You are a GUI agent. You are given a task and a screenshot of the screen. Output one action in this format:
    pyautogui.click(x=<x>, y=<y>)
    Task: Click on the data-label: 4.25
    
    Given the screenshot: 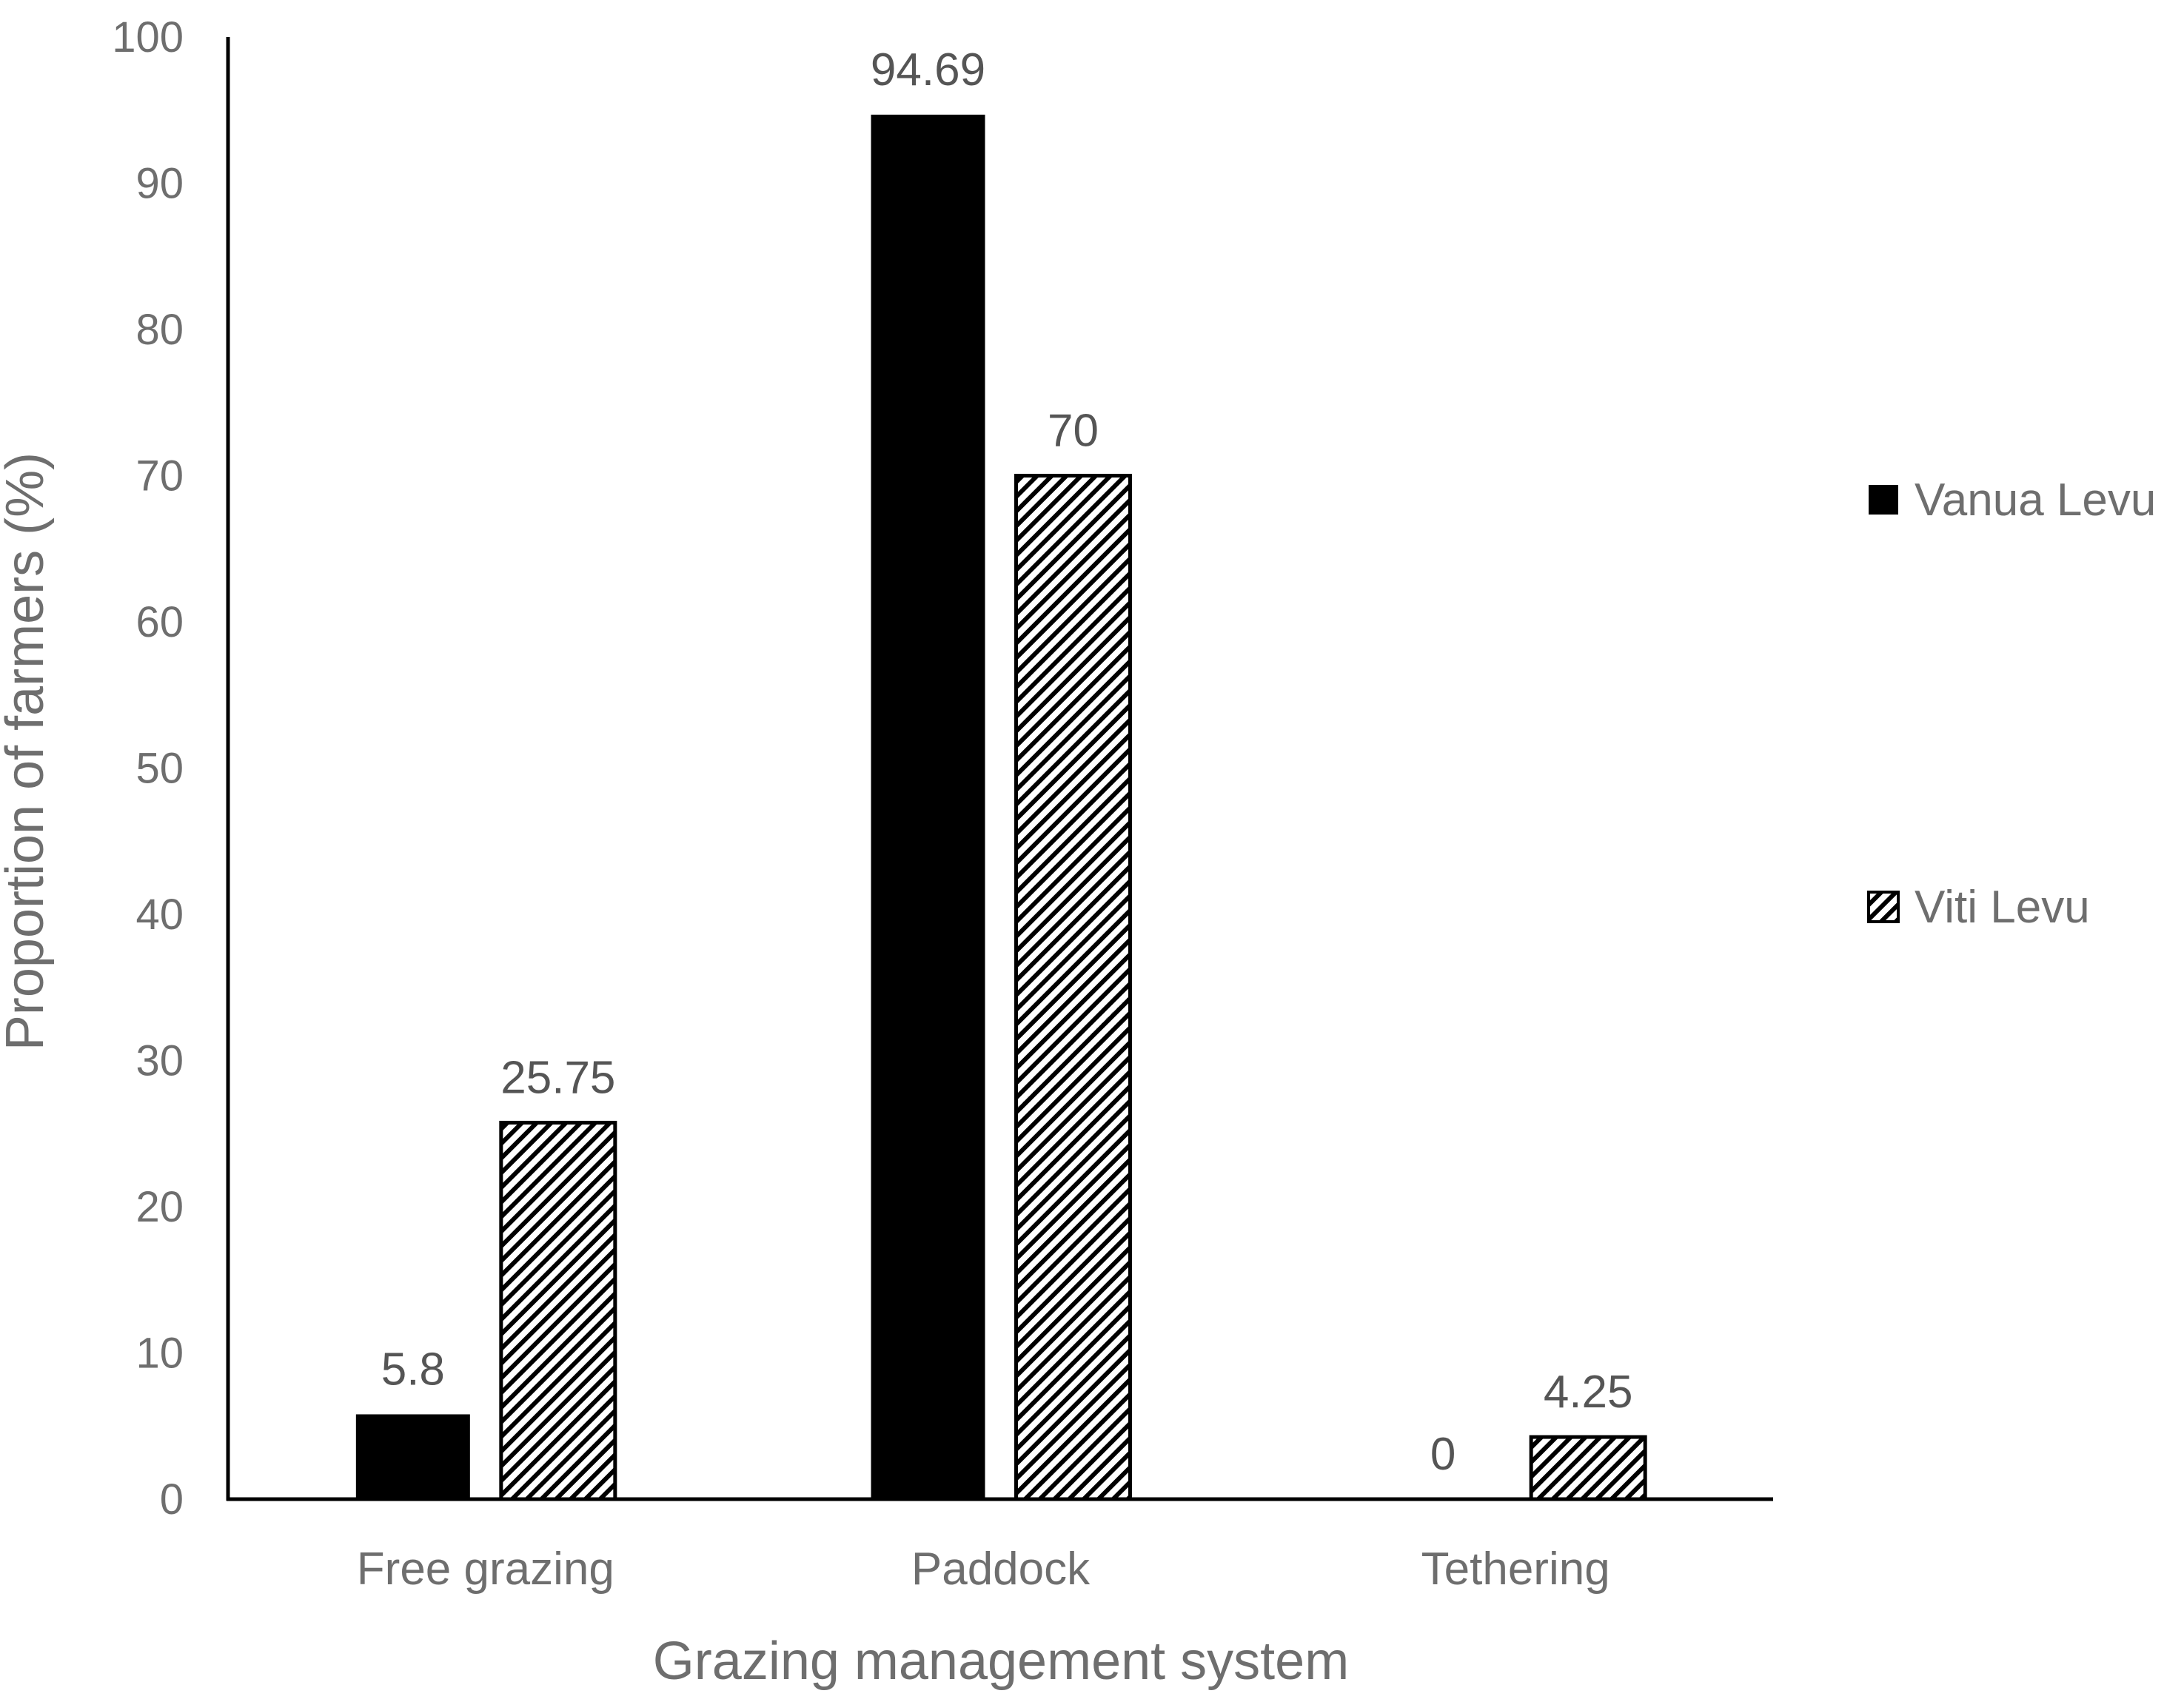 What is the action you would take?
    pyautogui.click(x=1589, y=1392)
    